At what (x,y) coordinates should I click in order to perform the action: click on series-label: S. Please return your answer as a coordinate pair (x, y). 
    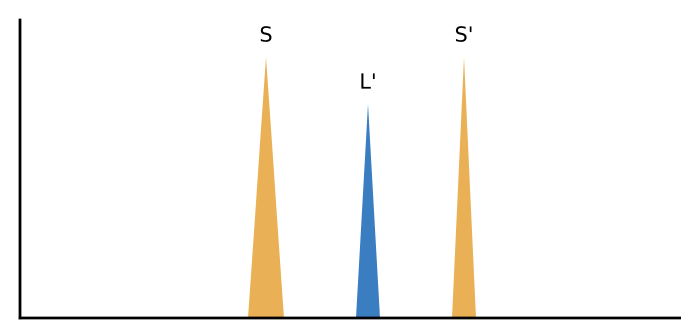
    Looking at the image, I should click on (266, 34).